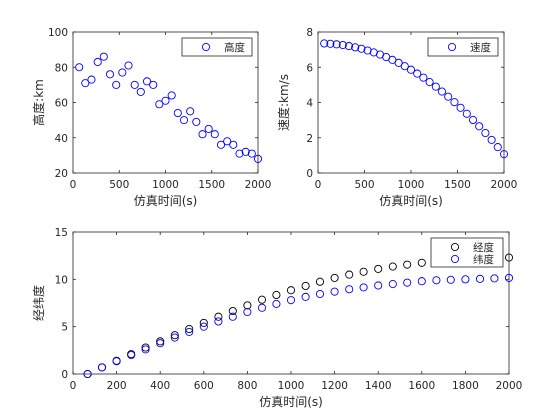 The image size is (560, 420). Describe the element at coordinates (166, 201) in the screenshot. I see `x-axis-label: 仿真时间(s)` at that location.